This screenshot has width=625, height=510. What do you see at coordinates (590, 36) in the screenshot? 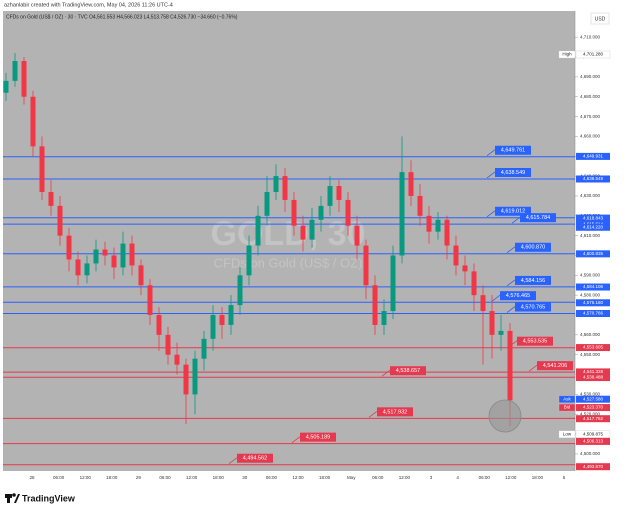
I see `y-tick-label: 4,710.000` at bounding box center [590, 36].